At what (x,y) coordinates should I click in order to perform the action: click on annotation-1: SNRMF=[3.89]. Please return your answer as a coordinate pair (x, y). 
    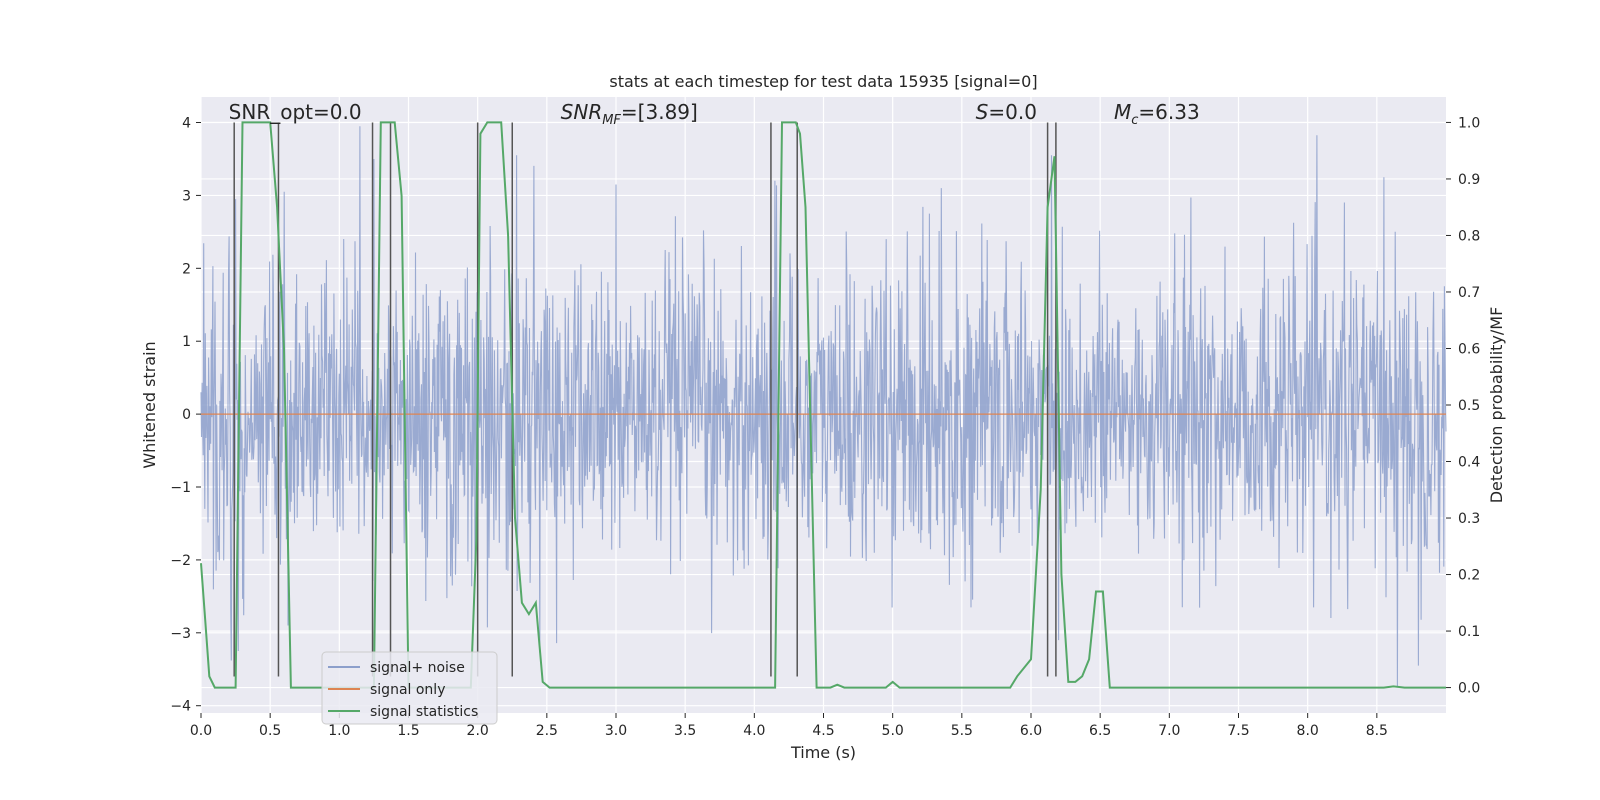
    Looking at the image, I should click on (629, 114).